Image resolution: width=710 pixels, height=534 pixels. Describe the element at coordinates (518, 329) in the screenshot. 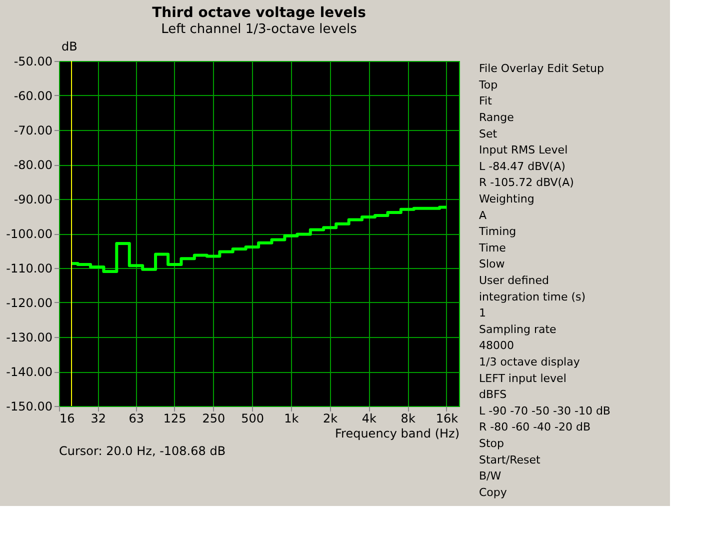

I see `text: Sampling rate` at that location.